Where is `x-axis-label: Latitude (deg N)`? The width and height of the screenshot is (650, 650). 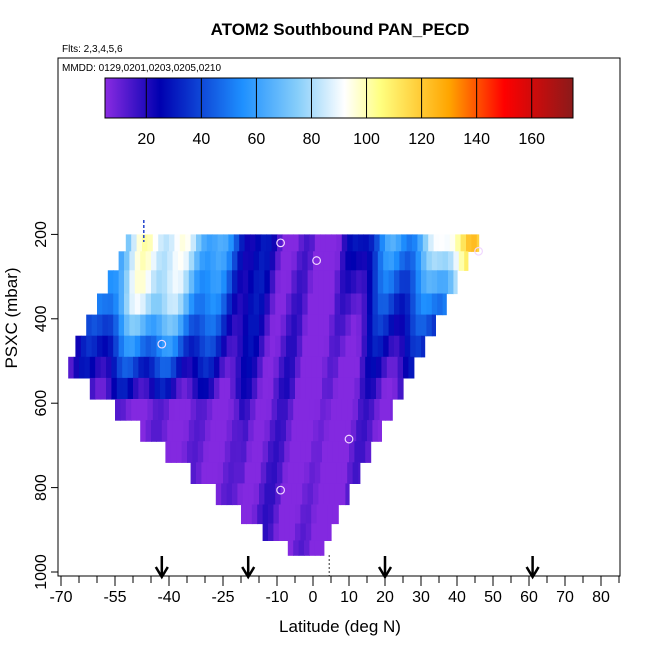 x-axis-label: Latitude (deg N) is located at coordinates (340, 626).